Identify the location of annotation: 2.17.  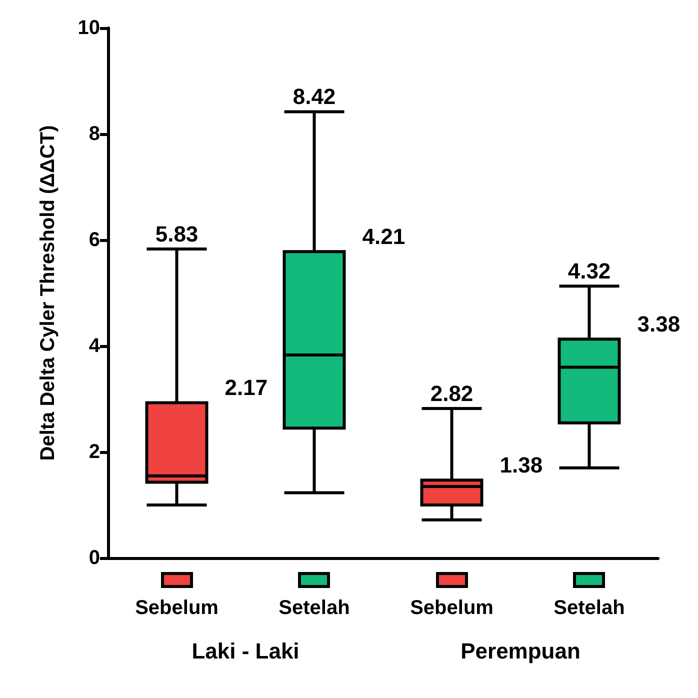
(246, 387).